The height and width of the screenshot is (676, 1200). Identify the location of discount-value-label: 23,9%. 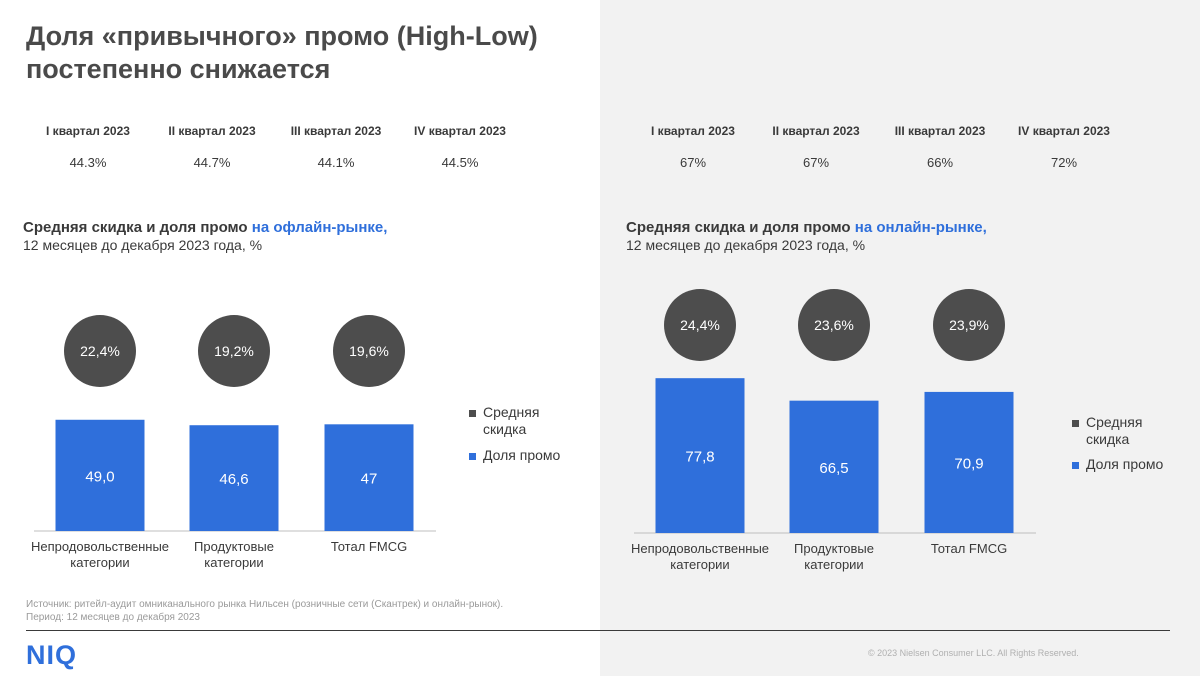
(969, 325).